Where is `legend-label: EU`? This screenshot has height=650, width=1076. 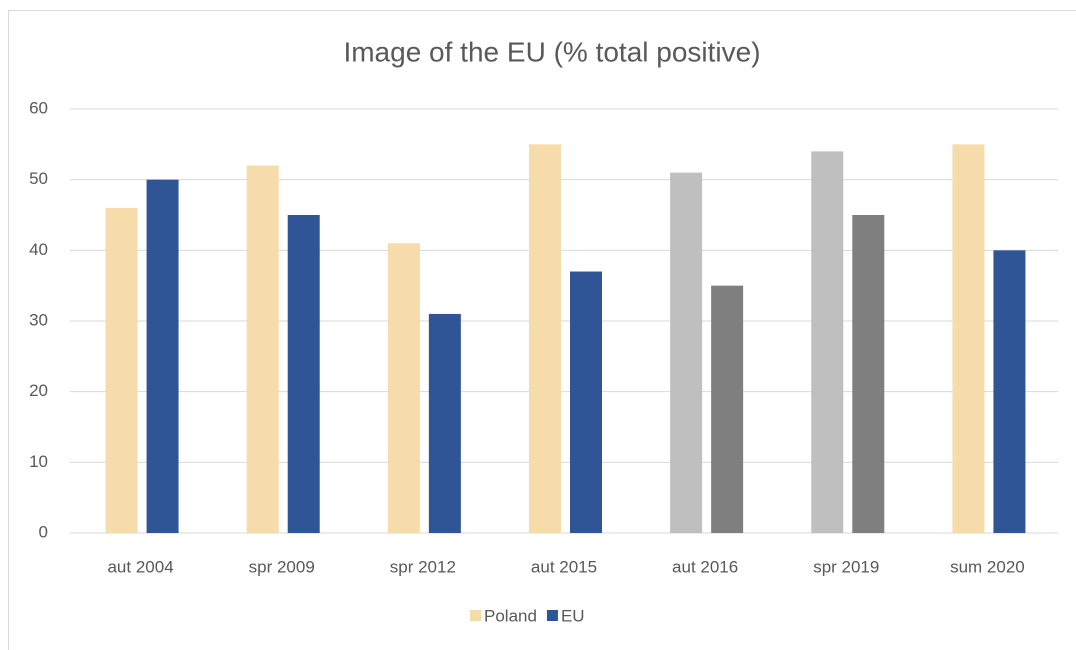
legend-label: EU is located at coordinates (573, 615).